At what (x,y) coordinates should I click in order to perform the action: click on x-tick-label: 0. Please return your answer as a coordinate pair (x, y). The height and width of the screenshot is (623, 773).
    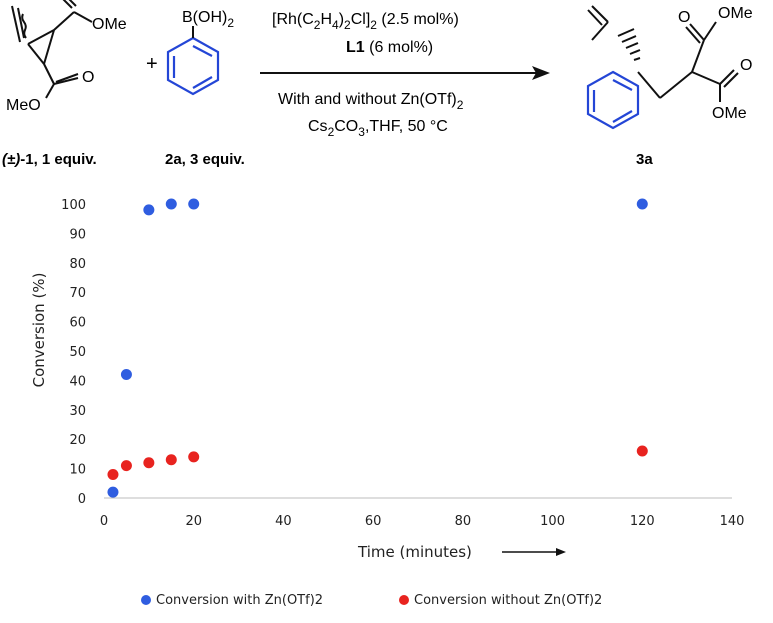
    Looking at the image, I should click on (104, 521).